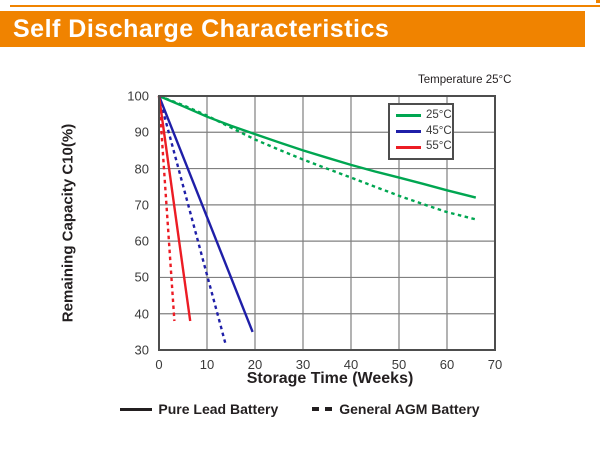 This screenshot has height=451, width=600. I want to click on y-tick-label: 50, so click(141, 277).